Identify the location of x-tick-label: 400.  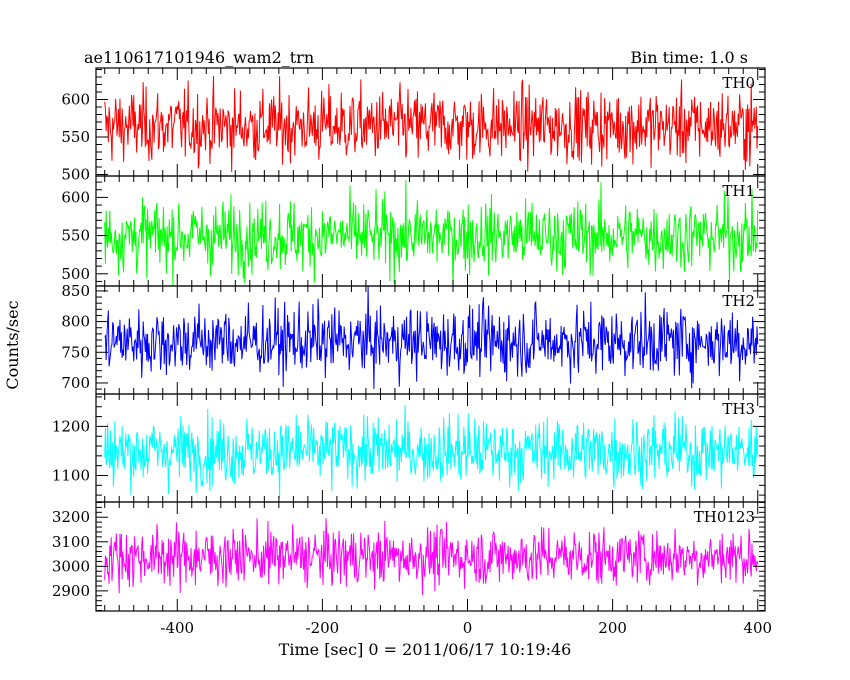
(757, 628).